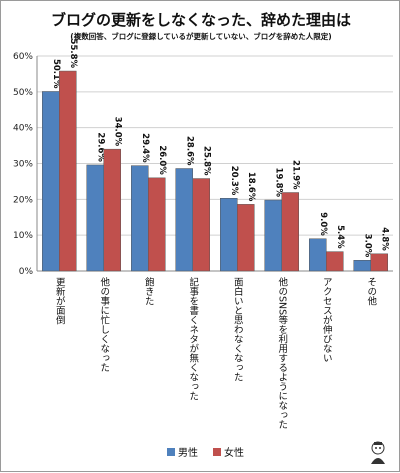  What do you see at coordinates (201, 36) in the screenshot?
I see `chart-subtitle: (複数回答、ブログに登録しているが更新していない、ブログを辞めた人限定)` at bounding box center [201, 36].